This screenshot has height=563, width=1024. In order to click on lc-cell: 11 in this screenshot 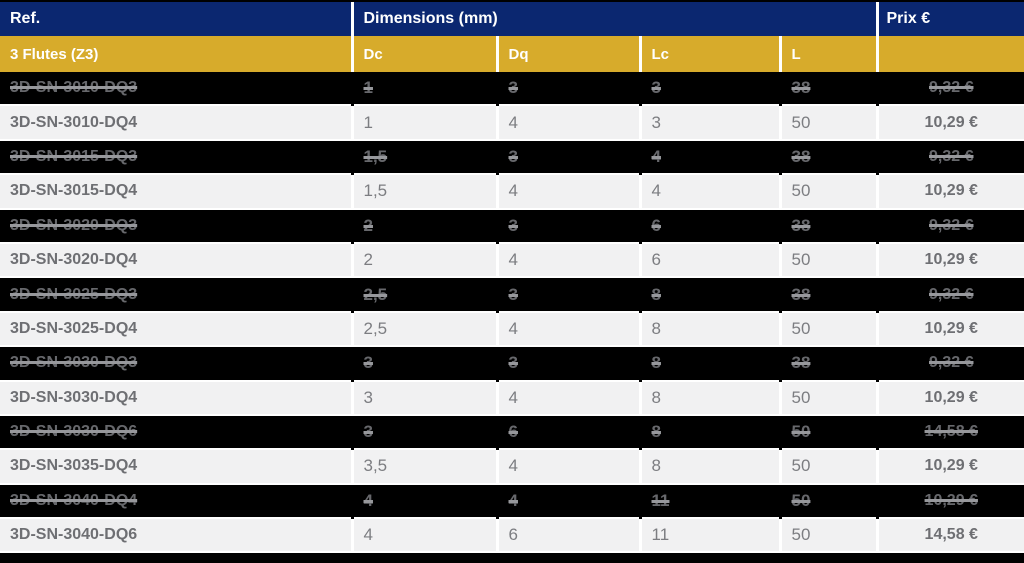, I will do `click(709, 501)`.